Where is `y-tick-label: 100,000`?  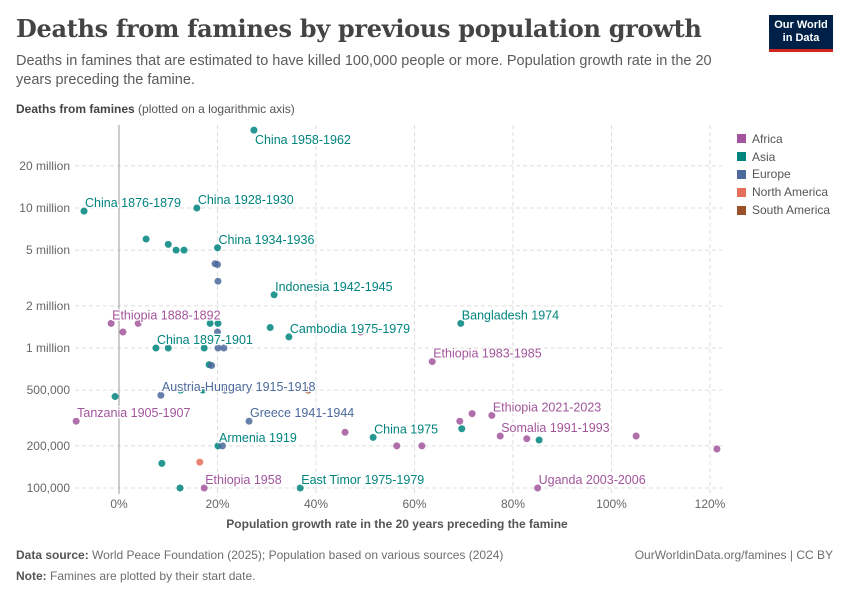 y-tick-label: 100,000 is located at coordinates (49, 488).